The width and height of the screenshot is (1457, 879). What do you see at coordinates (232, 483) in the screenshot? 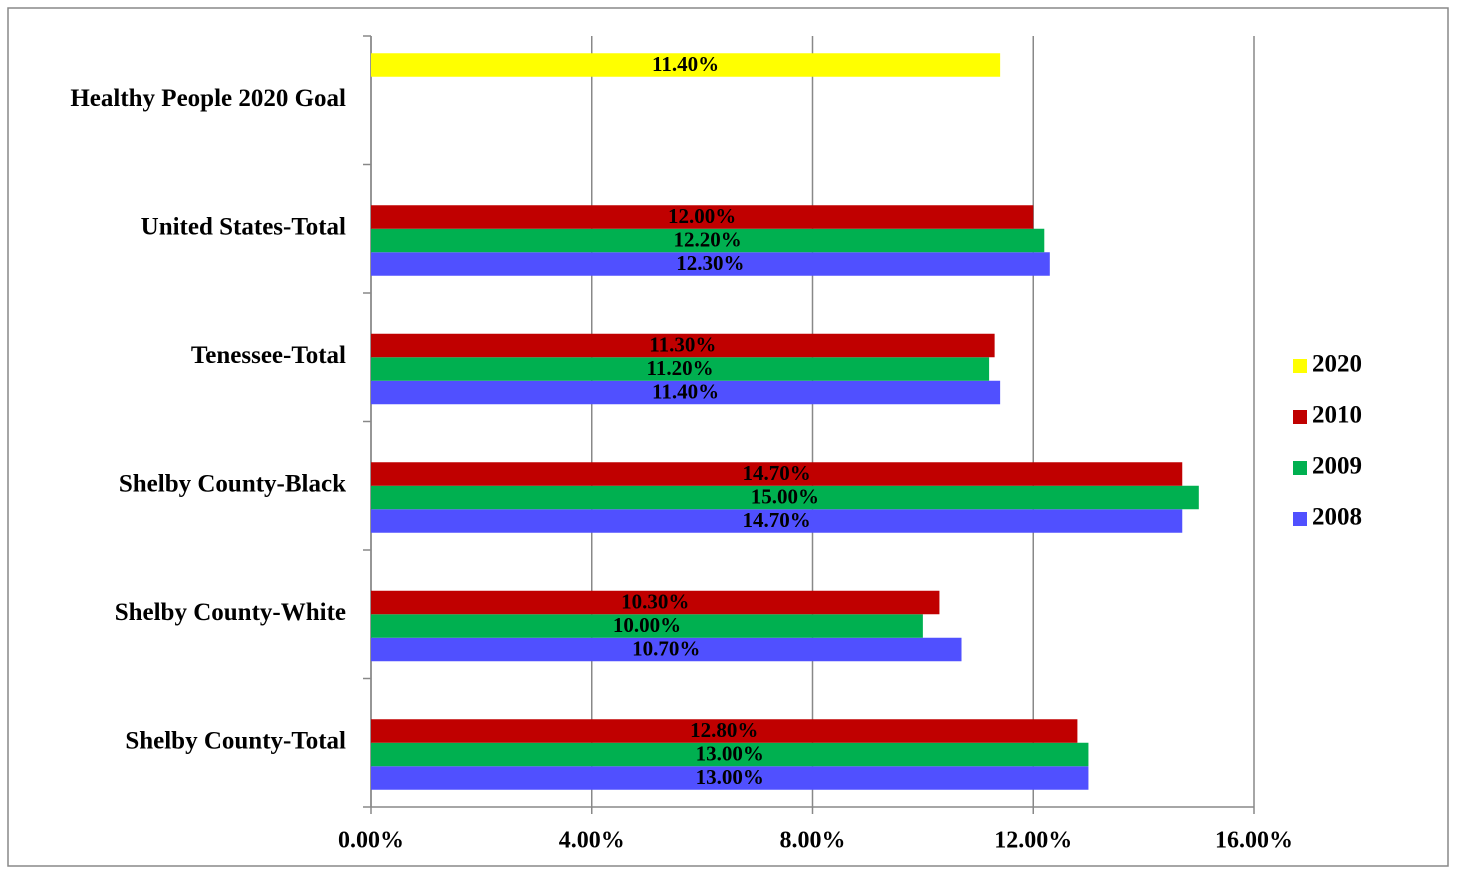
I see `y-tick-label: Shelby County-Black` at bounding box center [232, 483].